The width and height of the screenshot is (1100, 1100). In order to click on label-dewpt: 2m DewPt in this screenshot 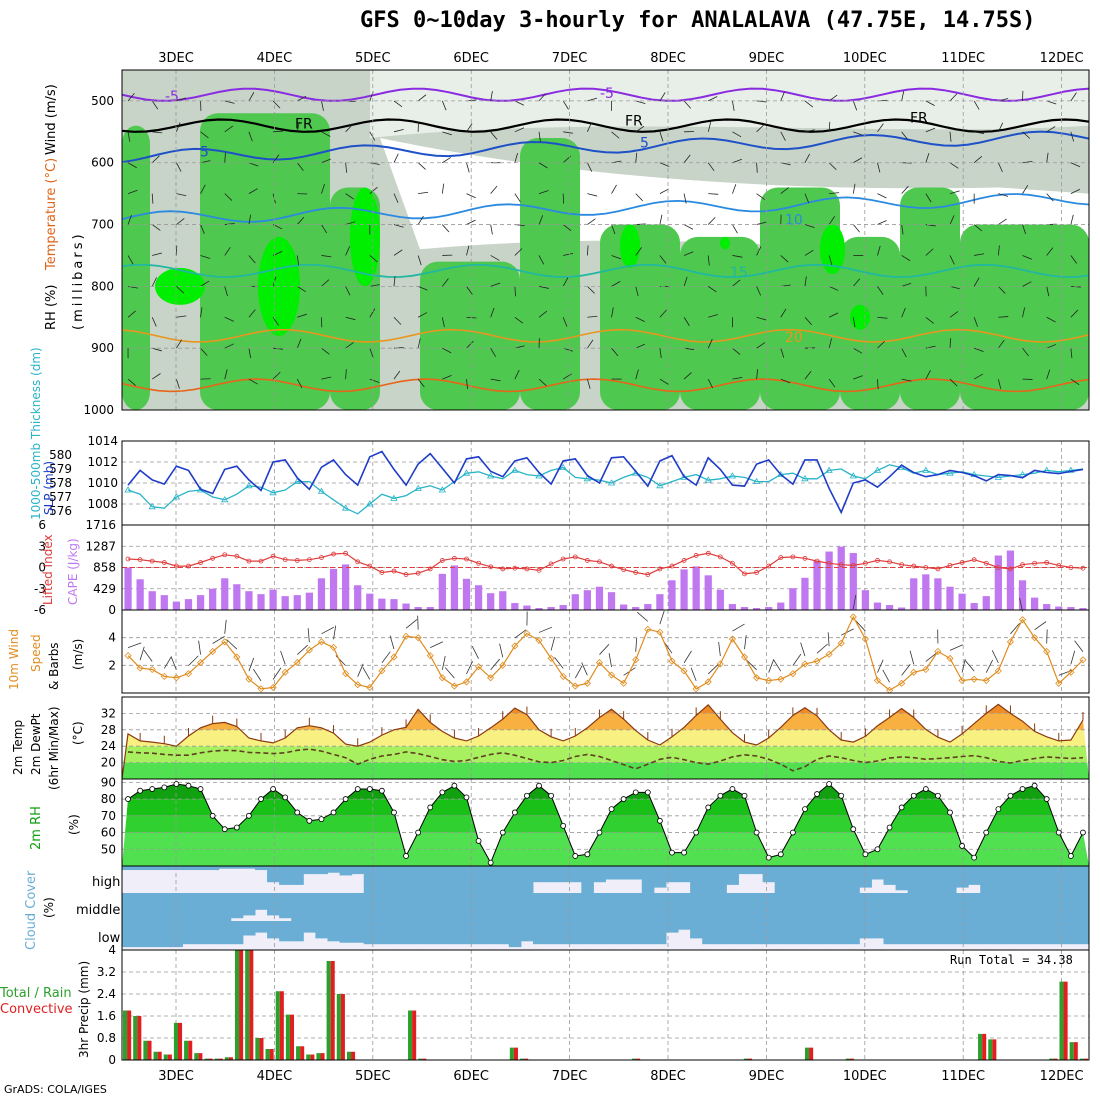, I will do `click(36, 744)`.